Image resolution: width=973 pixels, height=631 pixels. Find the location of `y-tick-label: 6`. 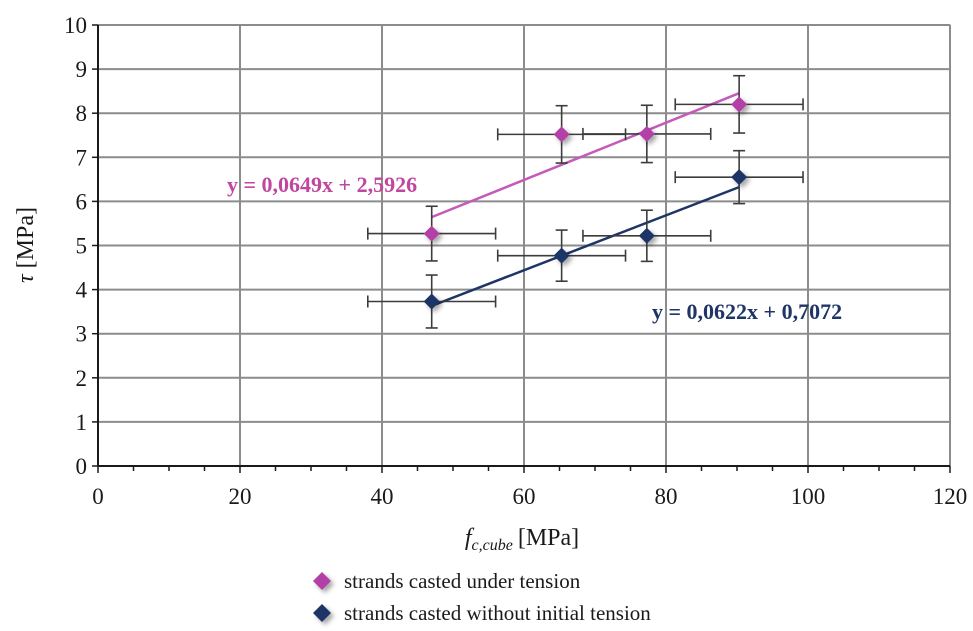

y-tick-label: 6 is located at coordinates (82, 201).